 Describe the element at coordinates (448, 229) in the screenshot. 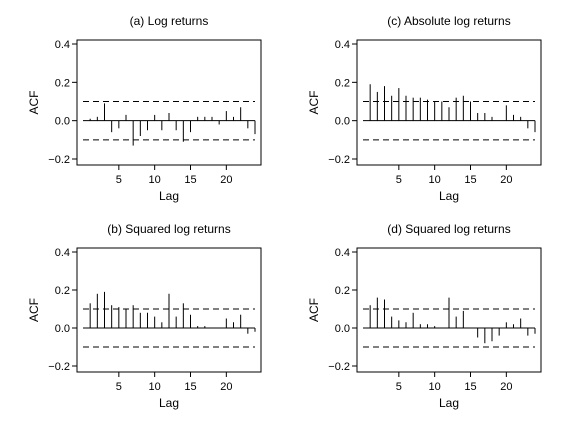

I see `chart-title: (d) Squared log returns` at that location.